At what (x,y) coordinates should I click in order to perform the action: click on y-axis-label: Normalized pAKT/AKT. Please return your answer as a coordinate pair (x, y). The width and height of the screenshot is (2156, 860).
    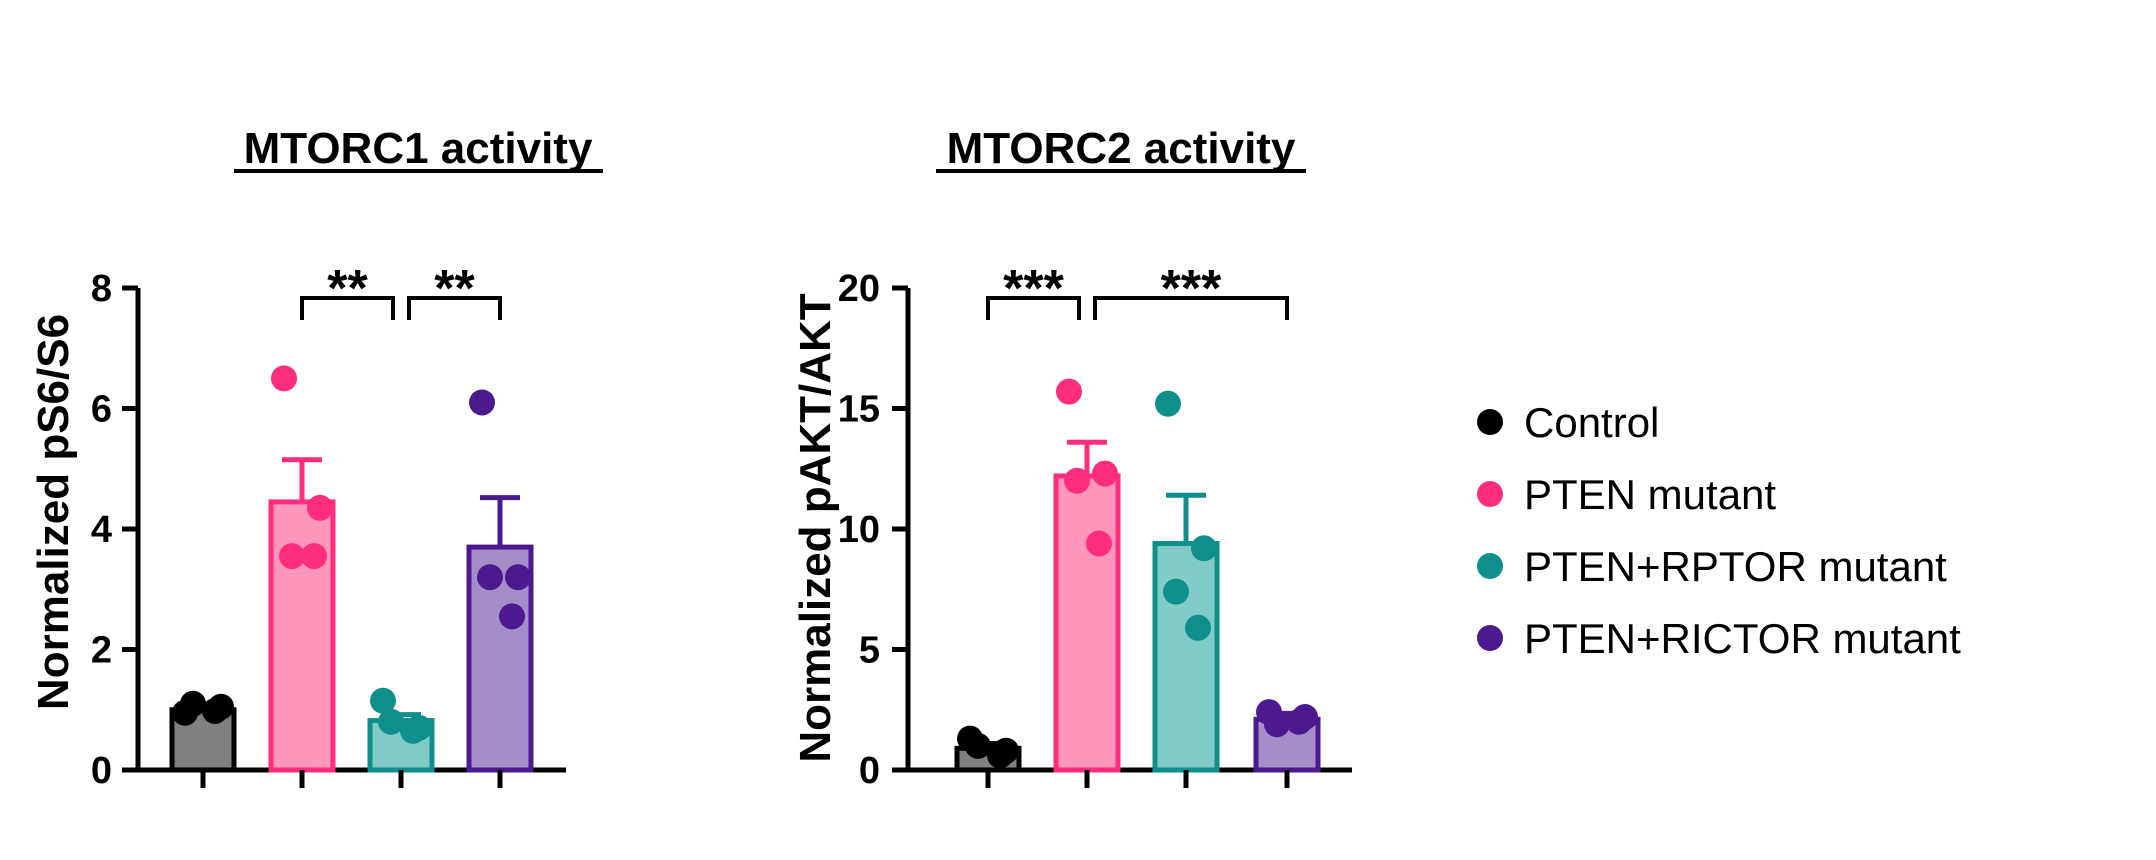
    Looking at the image, I should click on (815, 527).